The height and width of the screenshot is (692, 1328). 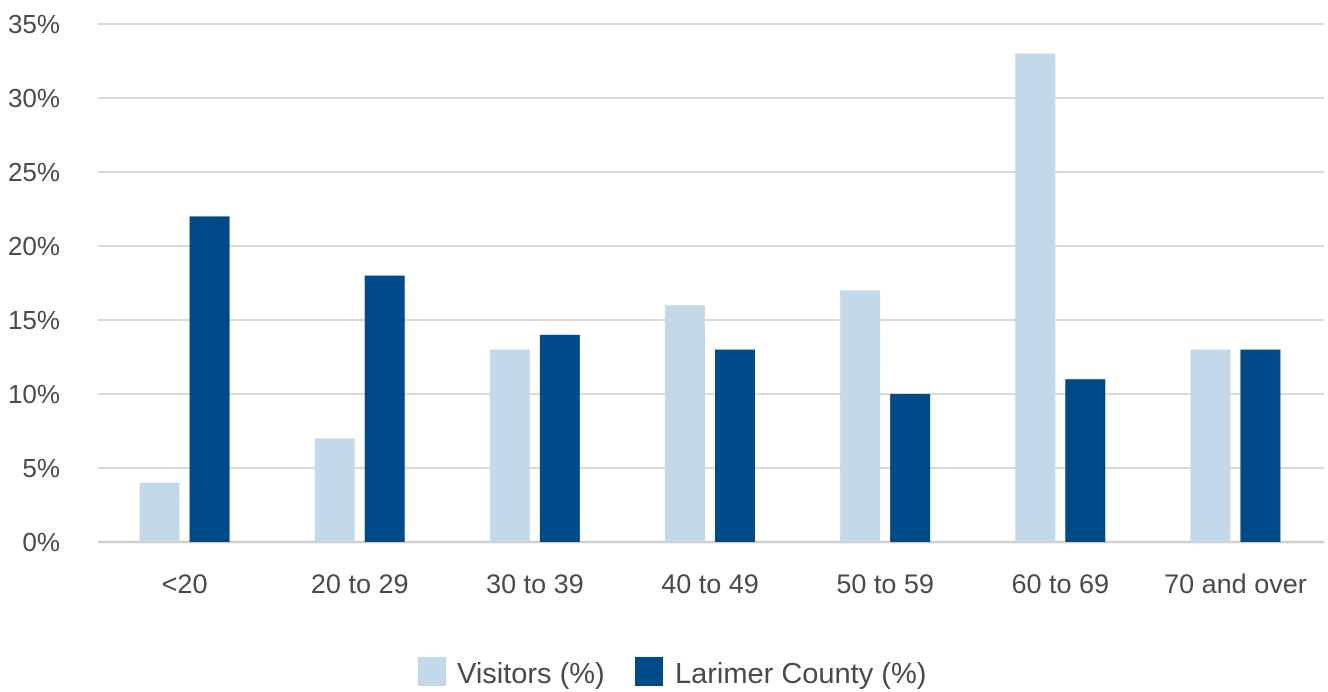 What do you see at coordinates (41, 468) in the screenshot?
I see `y-tick-label: 5%` at bounding box center [41, 468].